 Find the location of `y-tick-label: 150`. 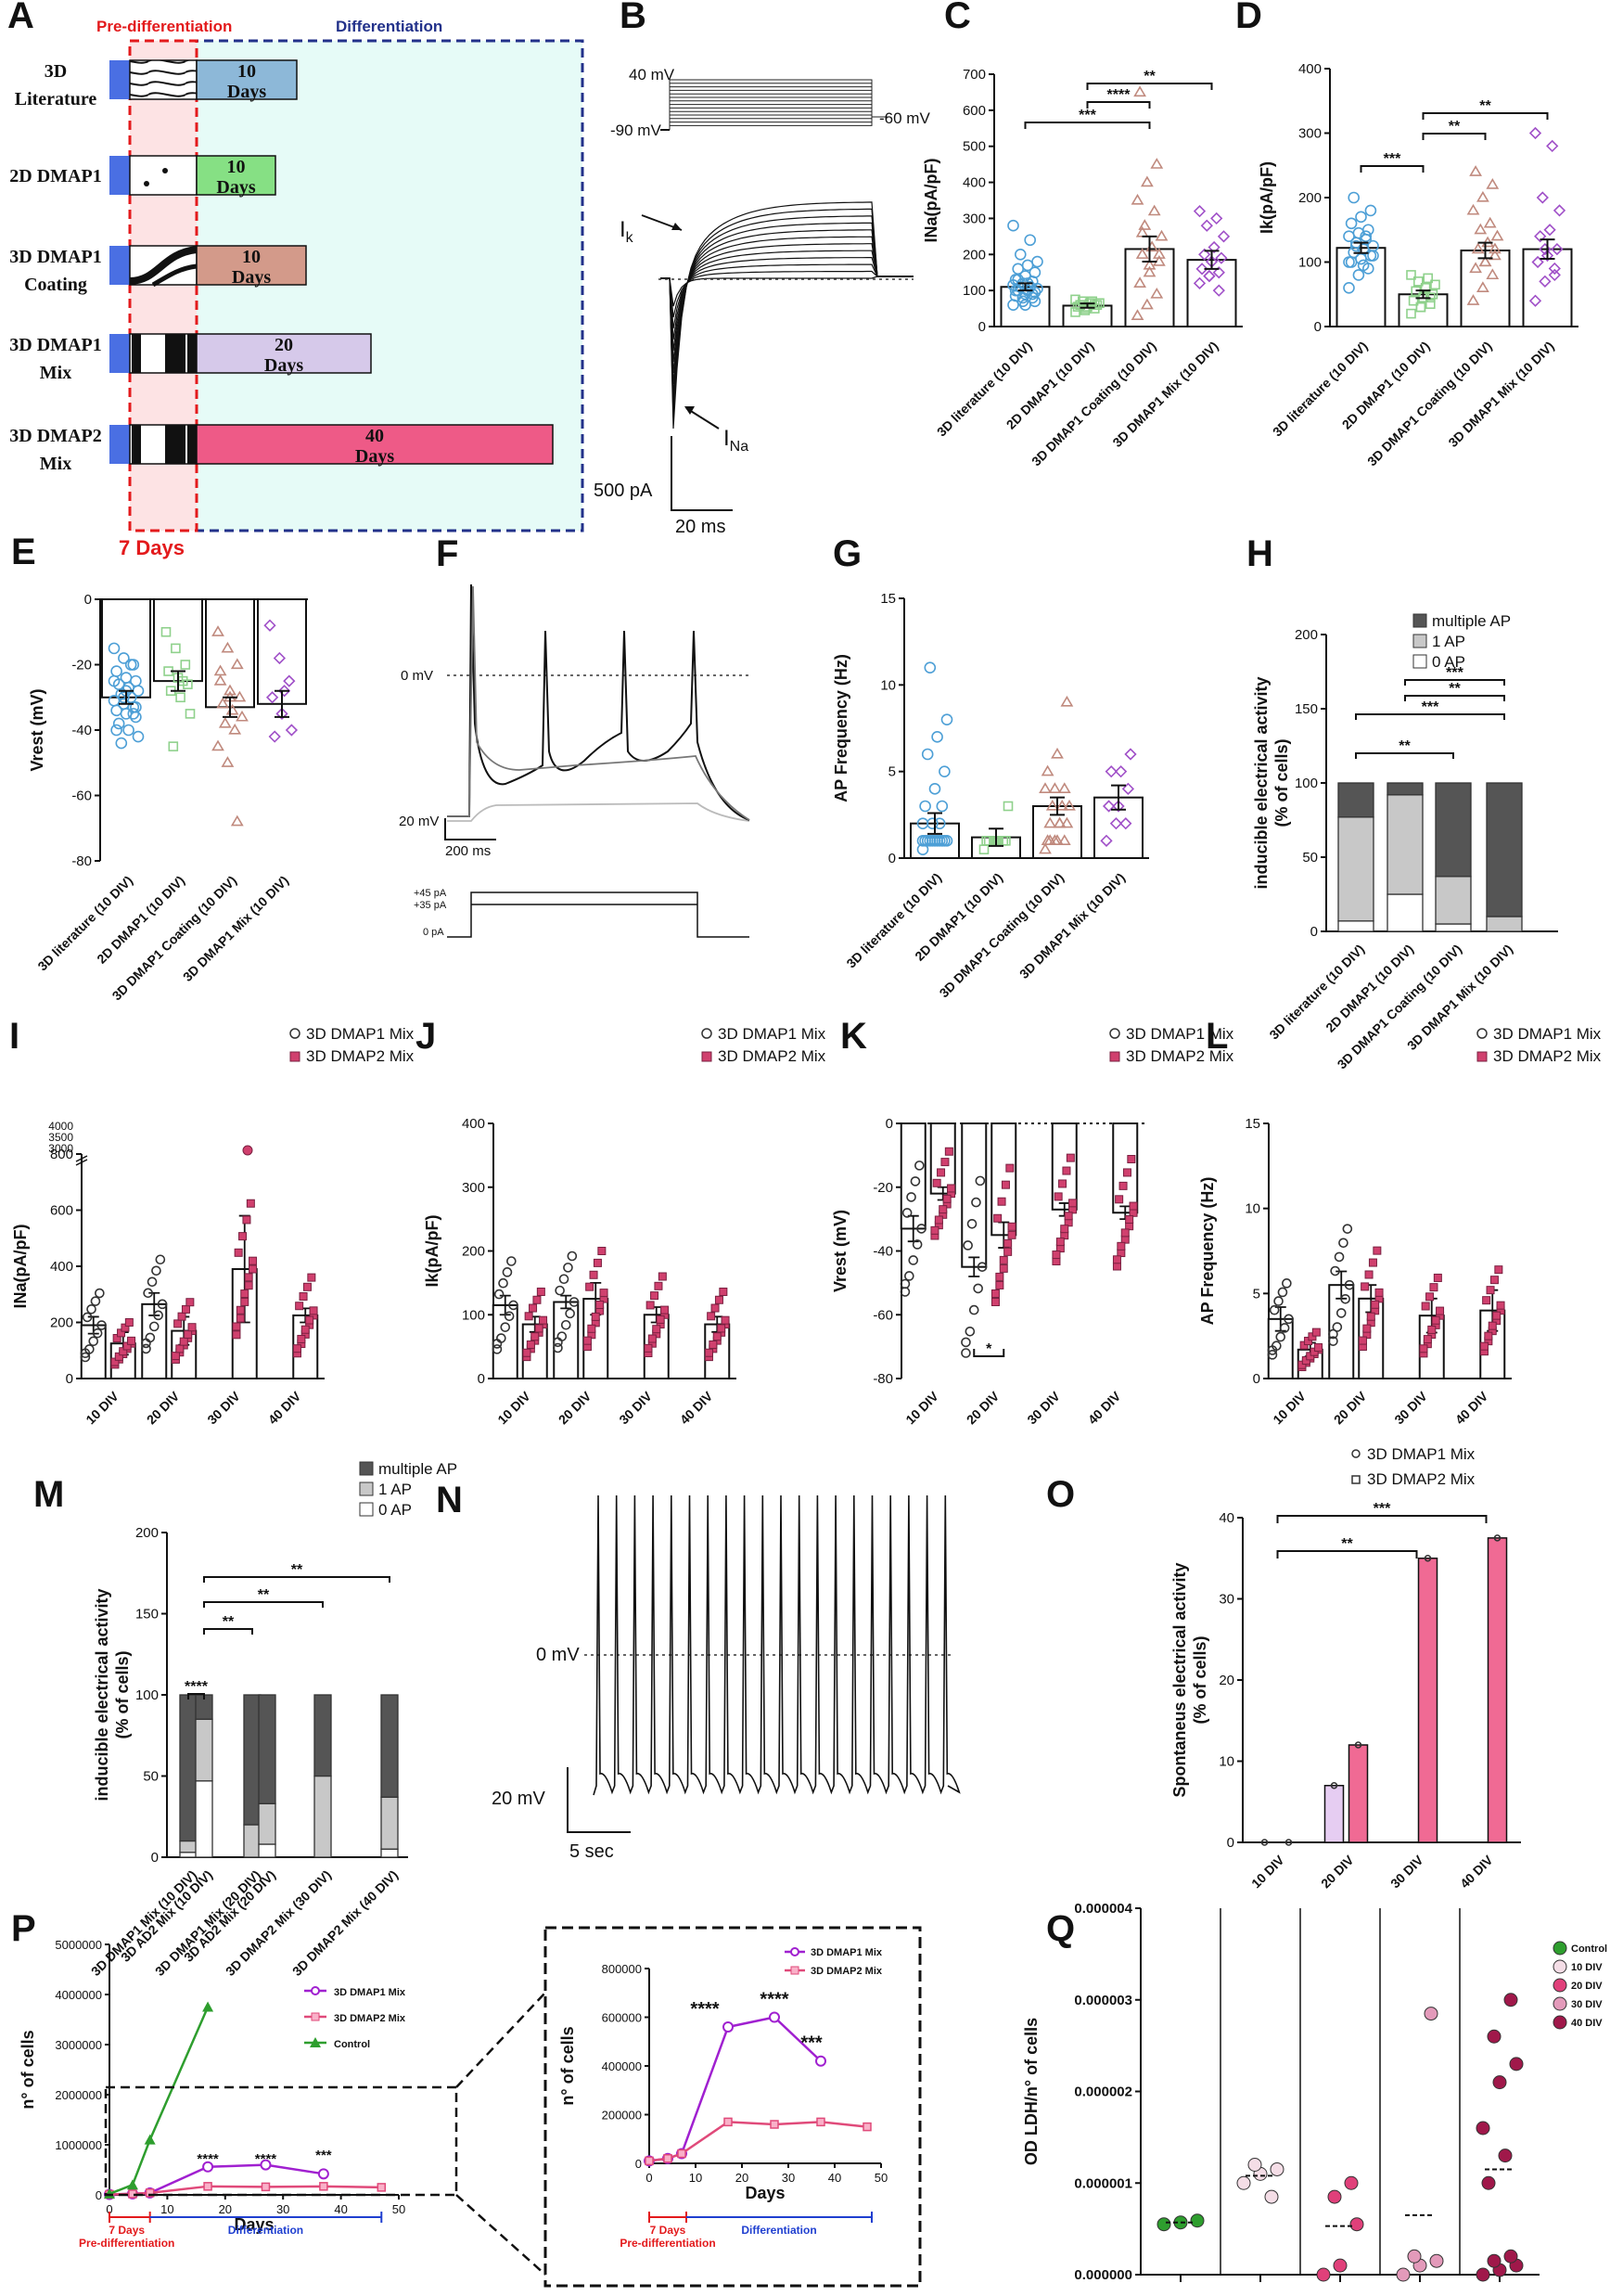

y-tick-label: 150 is located at coordinates (147, 1615).